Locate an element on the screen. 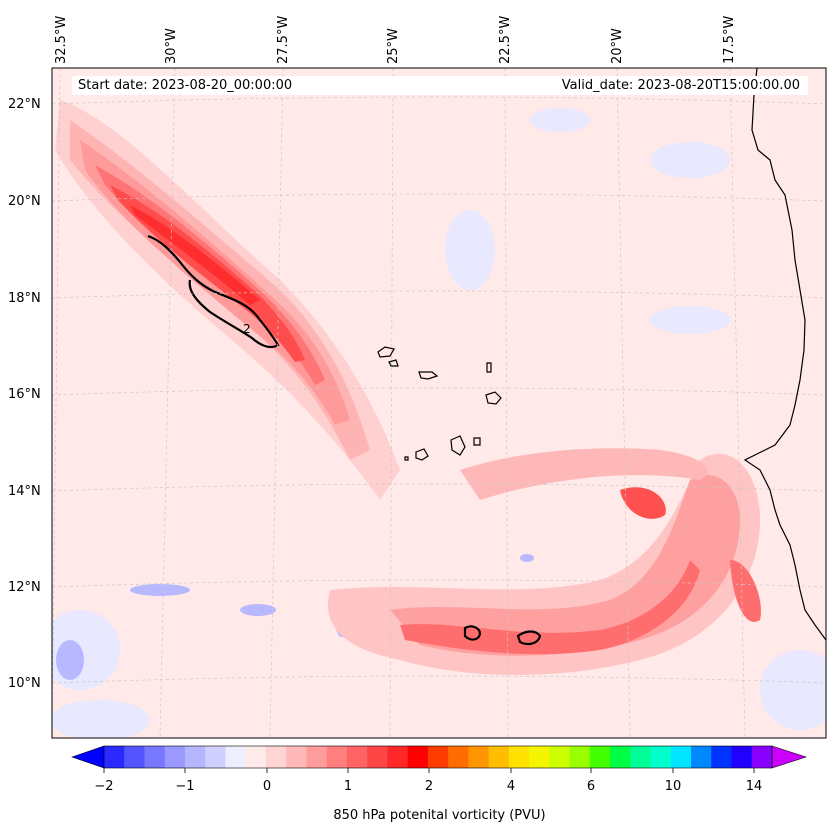 Image resolution: width=837 pixels, height=836 pixels. start-date-label: Start date: 2023-08-20_00:00:00 is located at coordinates (185, 85).